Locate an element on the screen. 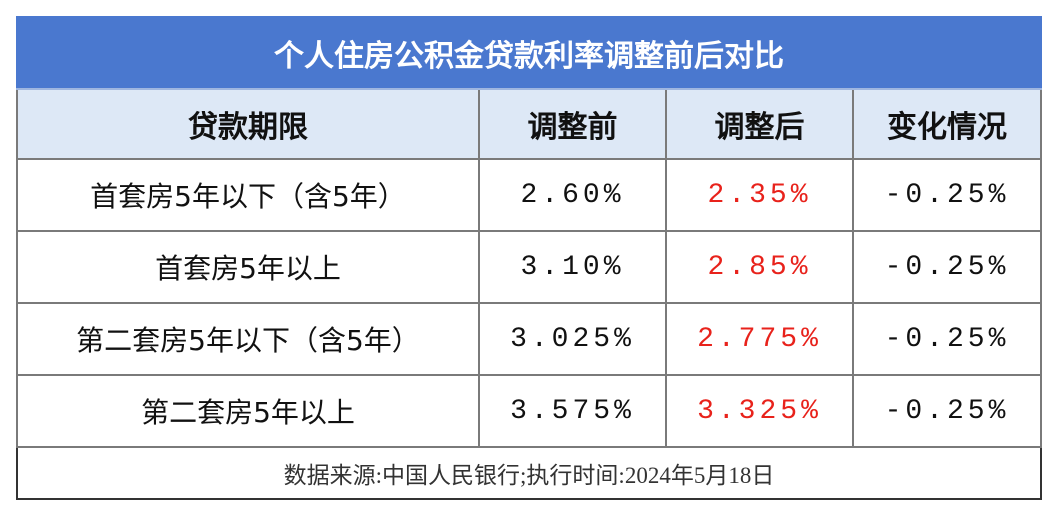  rate-cell: 3.325% is located at coordinates (759, 411).